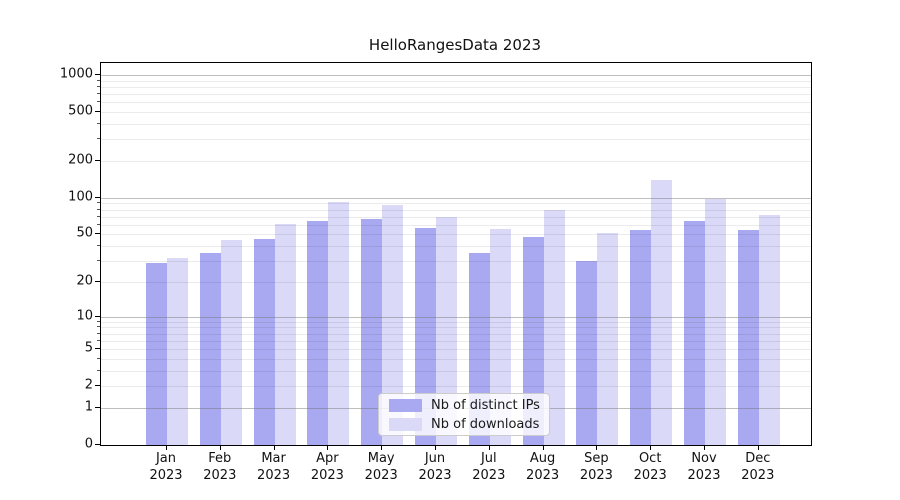 The height and width of the screenshot is (500, 900). What do you see at coordinates (405, 424) in the screenshot?
I see `downloads-swatch` at bounding box center [405, 424].